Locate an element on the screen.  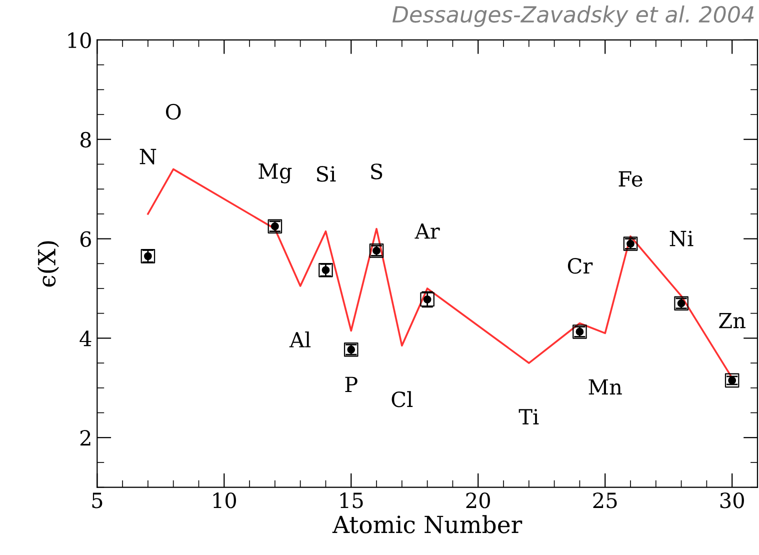
annotation: P is located at coordinates (351, 384).